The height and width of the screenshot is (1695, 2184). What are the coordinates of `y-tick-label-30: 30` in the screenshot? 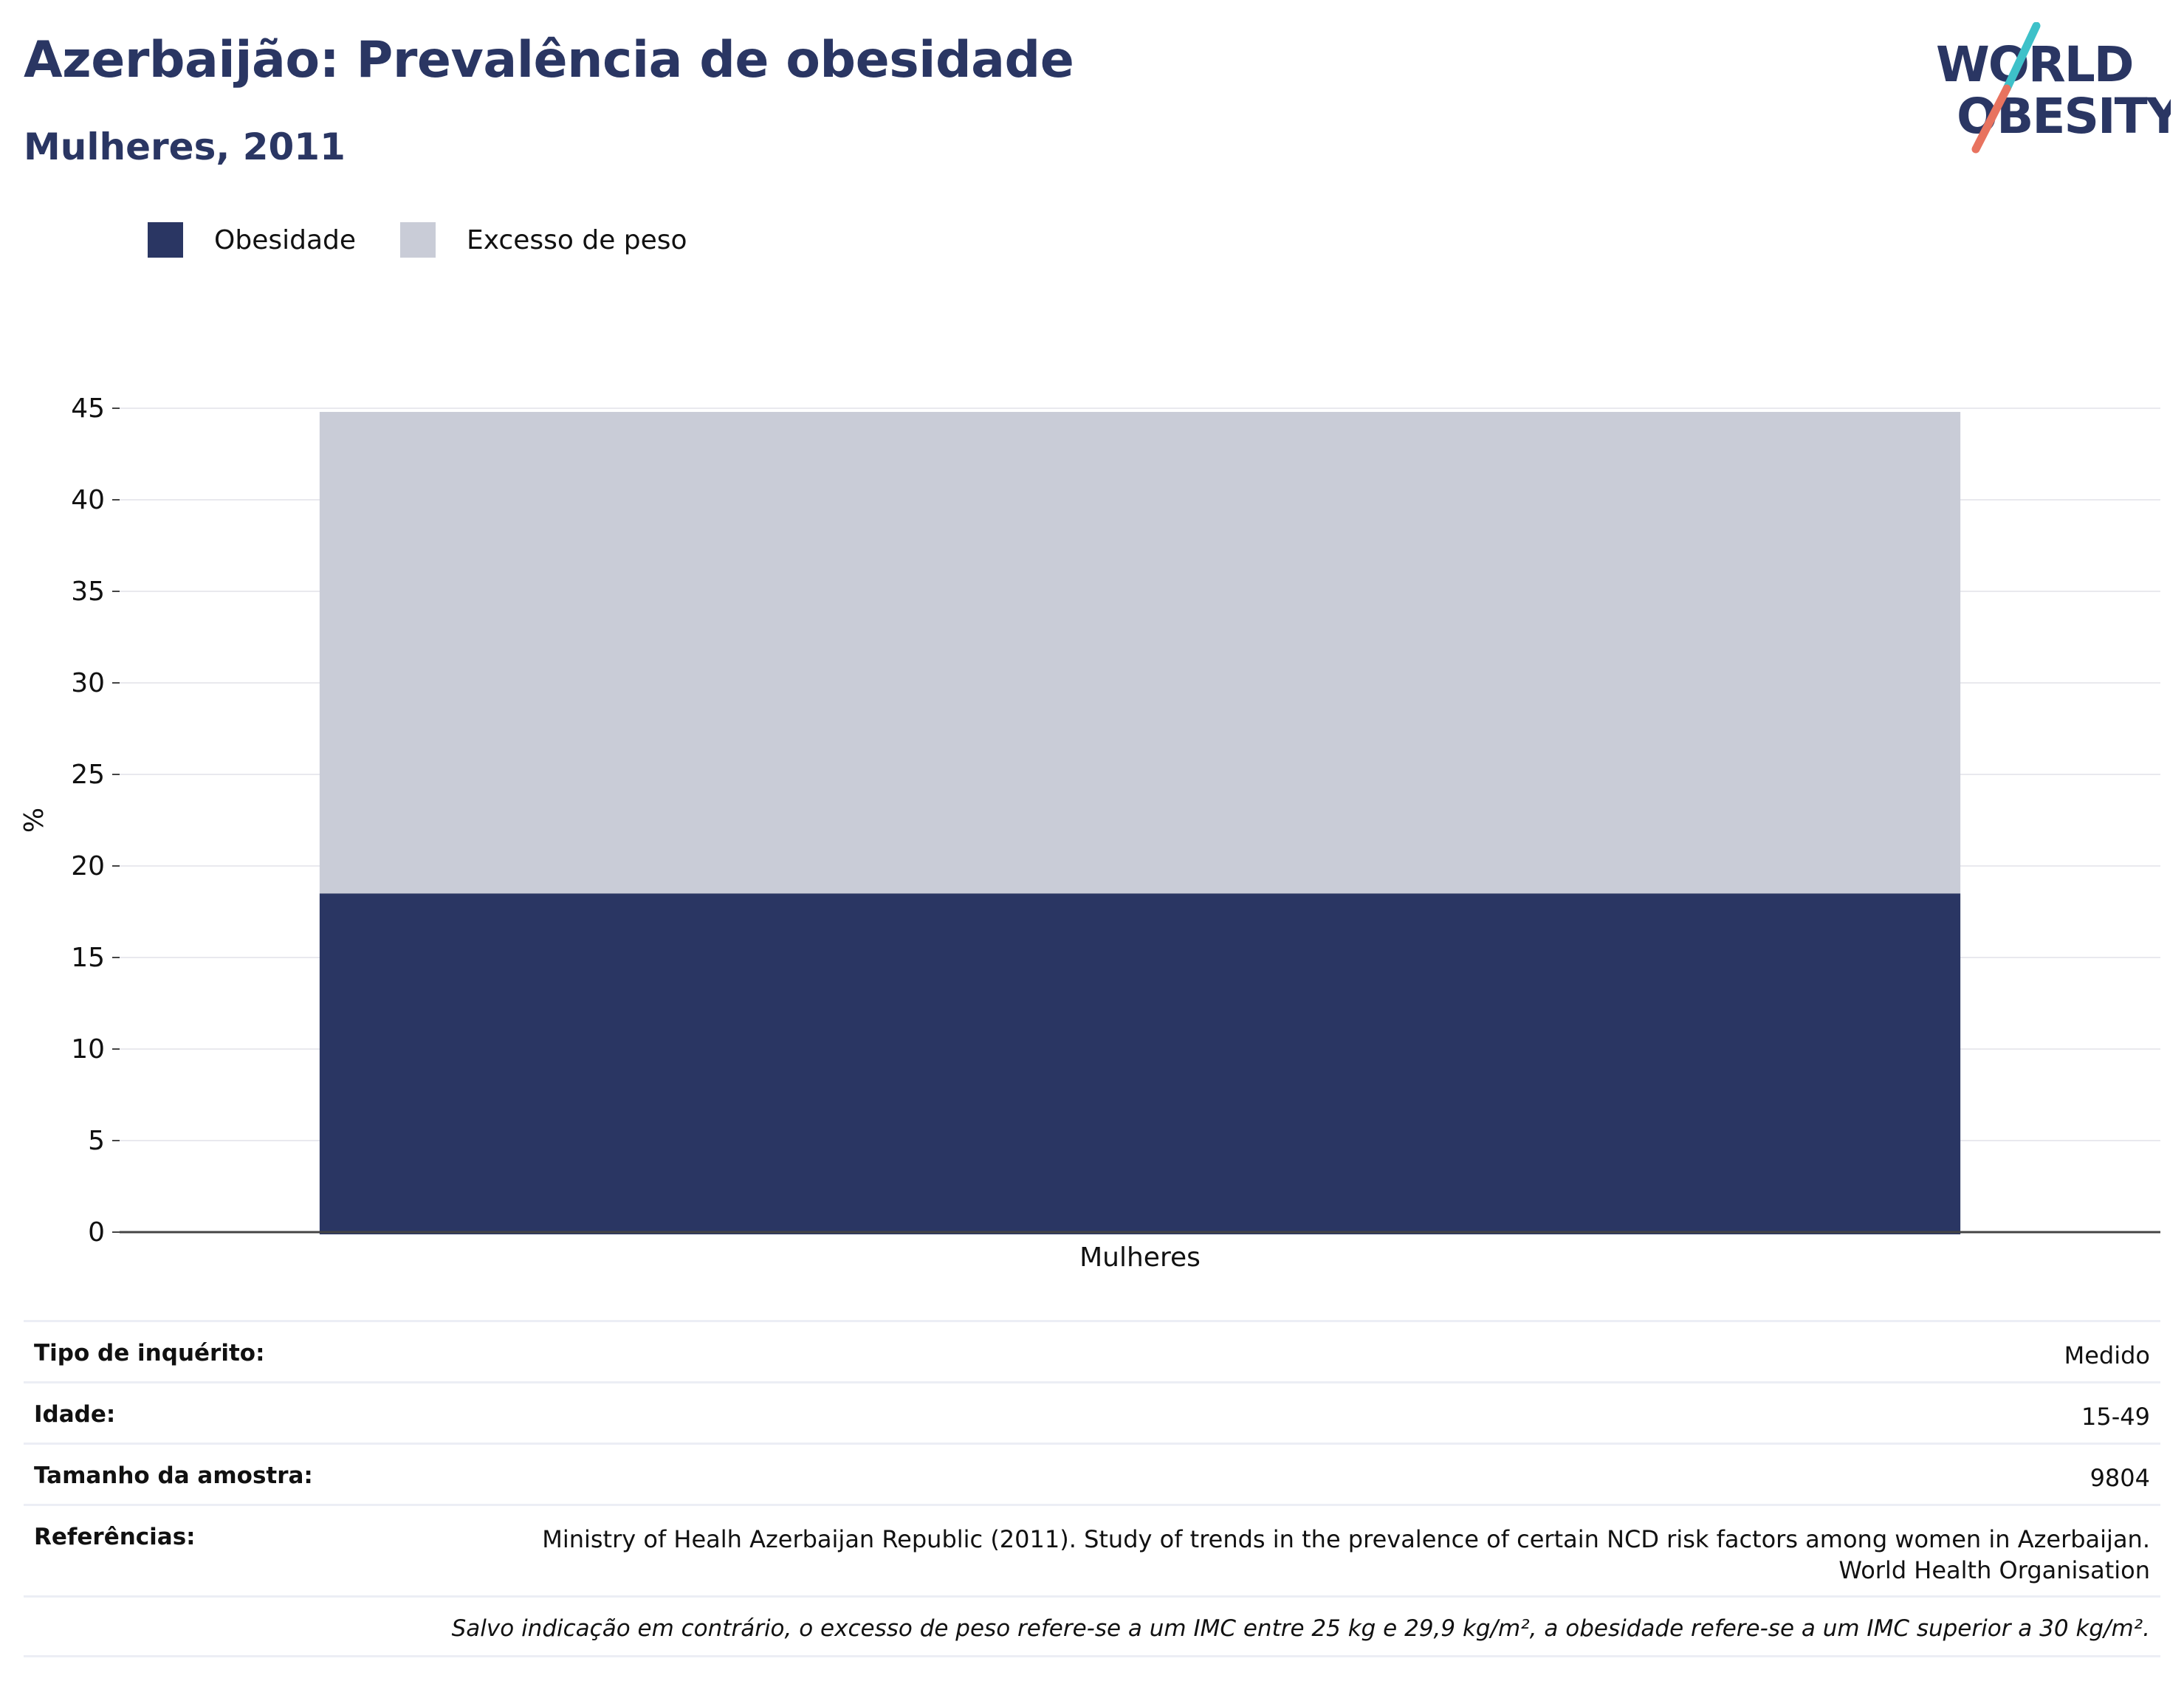 It's located at (88, 683).